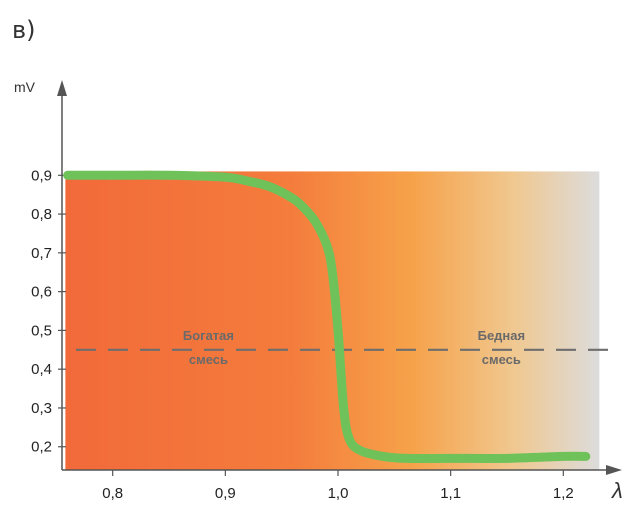 The width and height of the screenshot is (631, 506). Describe the element at coordinates (41, 447) in the screenshot. I see `y-tick-label: 0,2` at that location.